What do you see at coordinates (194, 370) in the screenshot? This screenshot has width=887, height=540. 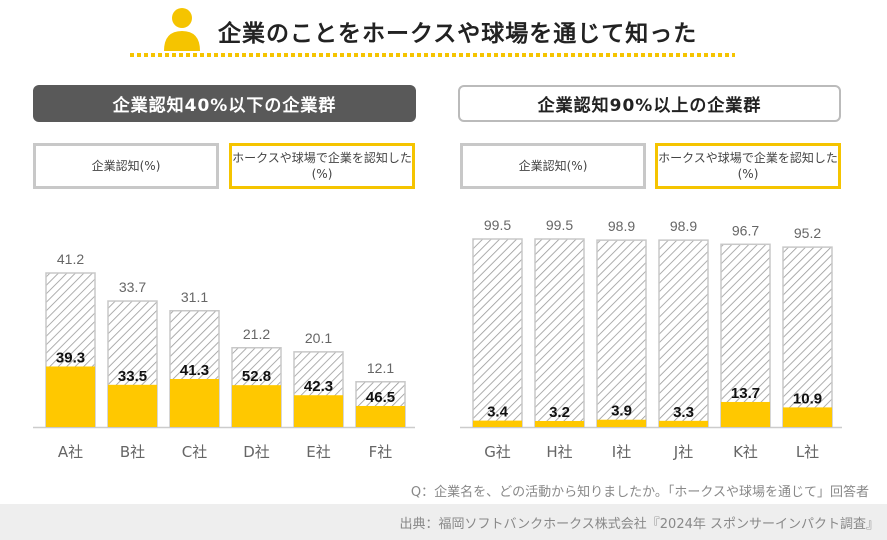 I see `value-label-hawks: 41.3` at bounding box center [194, 370].